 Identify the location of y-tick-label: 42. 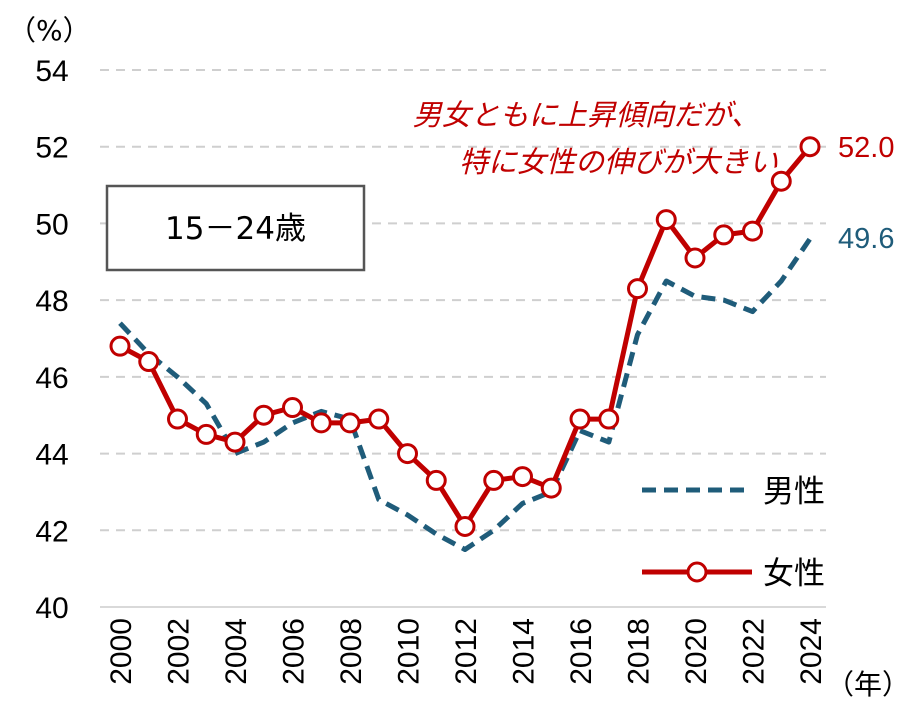
(51, 531).